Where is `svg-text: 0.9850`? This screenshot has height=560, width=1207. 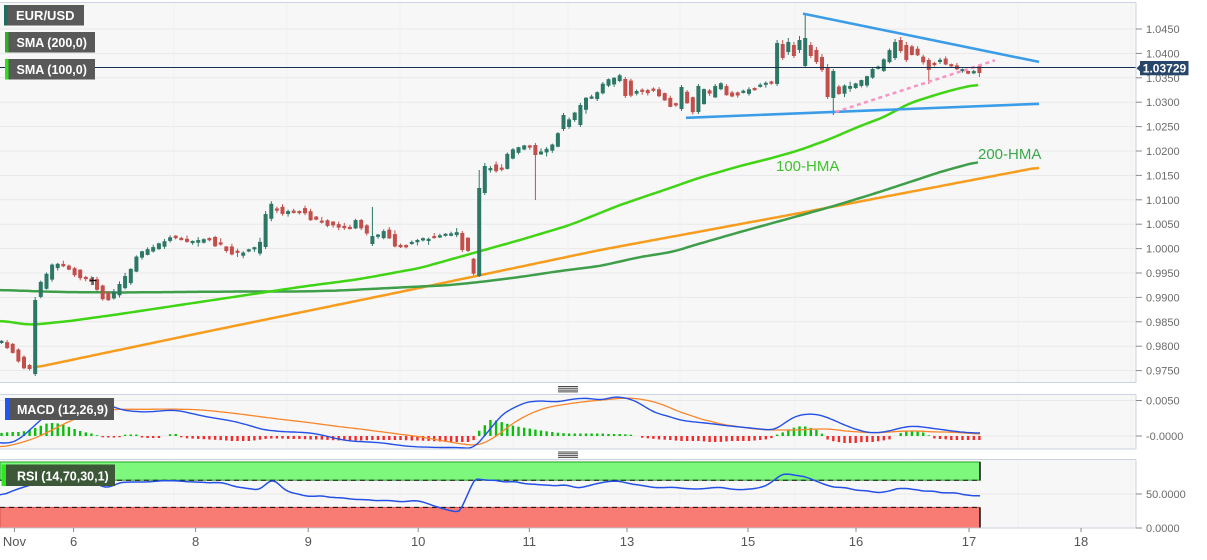 svg-text: 0.9850 is located at coordinates (1163, 323).